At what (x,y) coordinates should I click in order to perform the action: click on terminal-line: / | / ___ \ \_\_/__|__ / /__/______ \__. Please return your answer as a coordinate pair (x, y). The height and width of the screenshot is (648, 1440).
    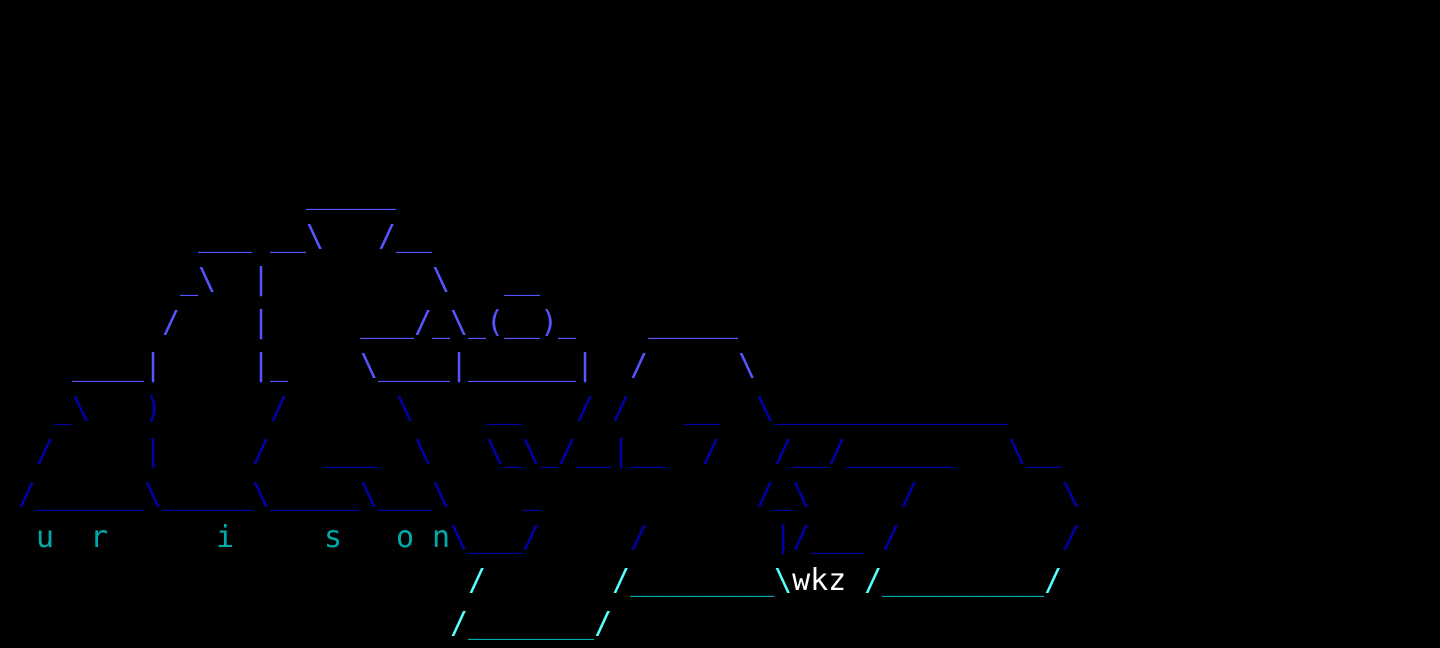
    Looking at the image, I should click on (540, 451).